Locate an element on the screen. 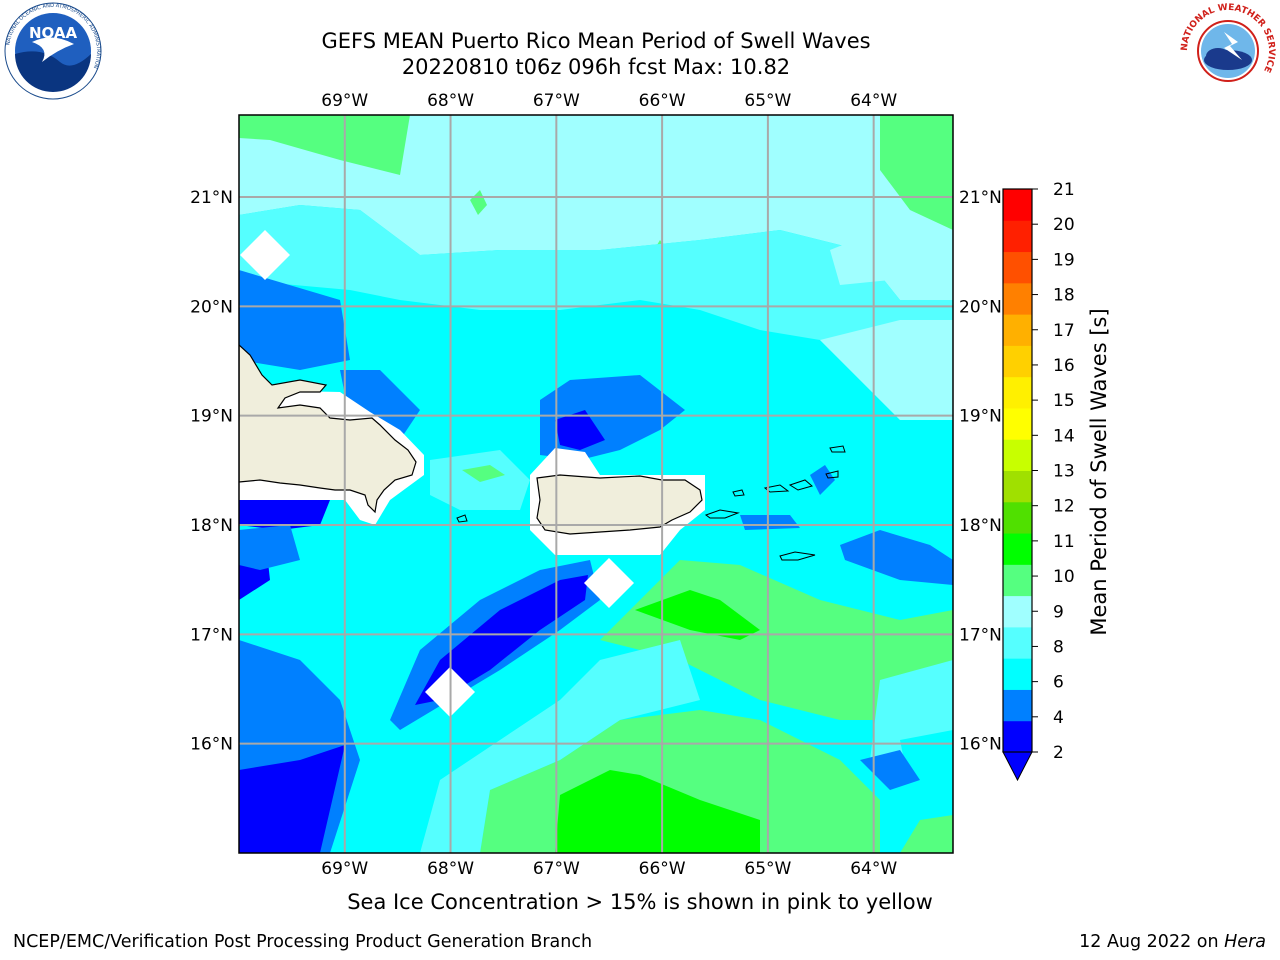  footer-right: 12 Aug 2022 on Hera is located at coordinates (1172, 942).